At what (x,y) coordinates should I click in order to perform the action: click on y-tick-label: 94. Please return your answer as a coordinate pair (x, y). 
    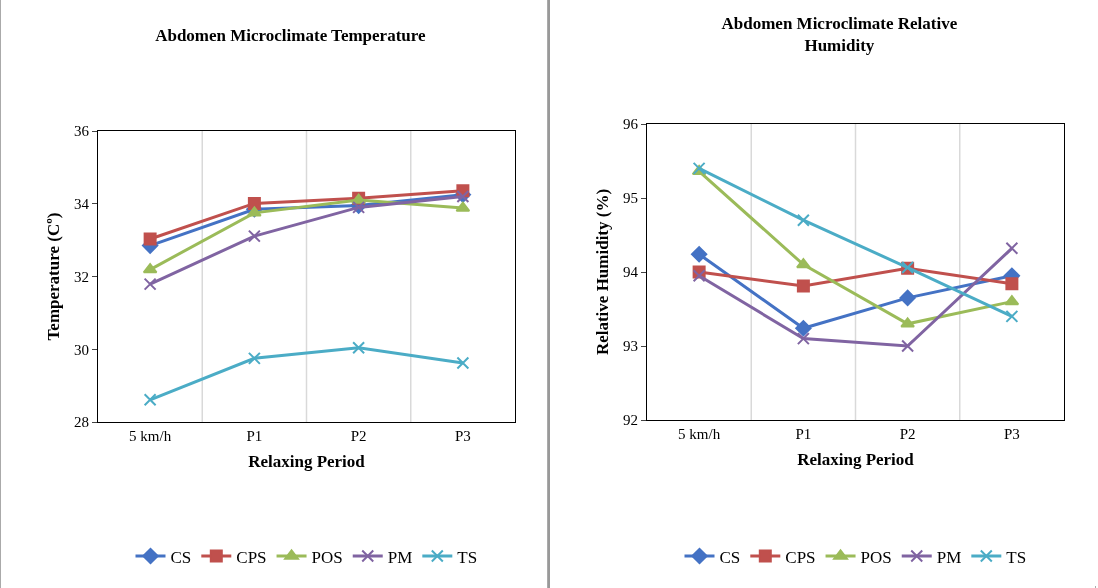
    Looking at the image, I should click on (631, 272).